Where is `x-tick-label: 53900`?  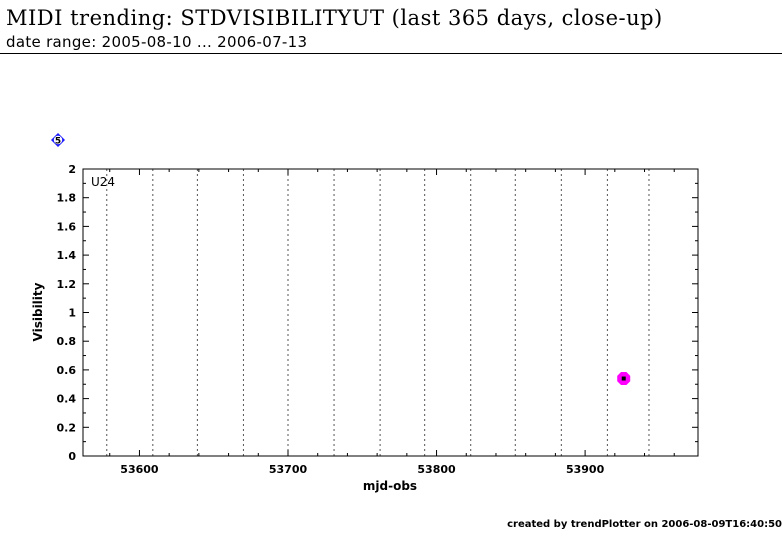 x-tick-label: 53900 is located at coordinates (585, 469).